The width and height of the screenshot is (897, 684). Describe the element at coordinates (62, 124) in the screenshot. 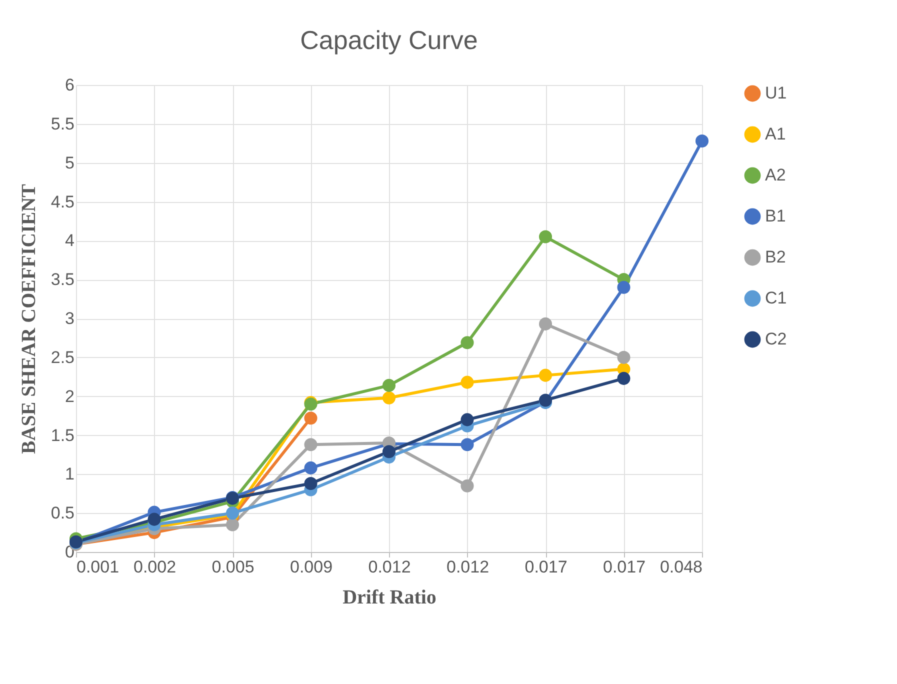

I see `y-tick-label: 5.5` at that location.